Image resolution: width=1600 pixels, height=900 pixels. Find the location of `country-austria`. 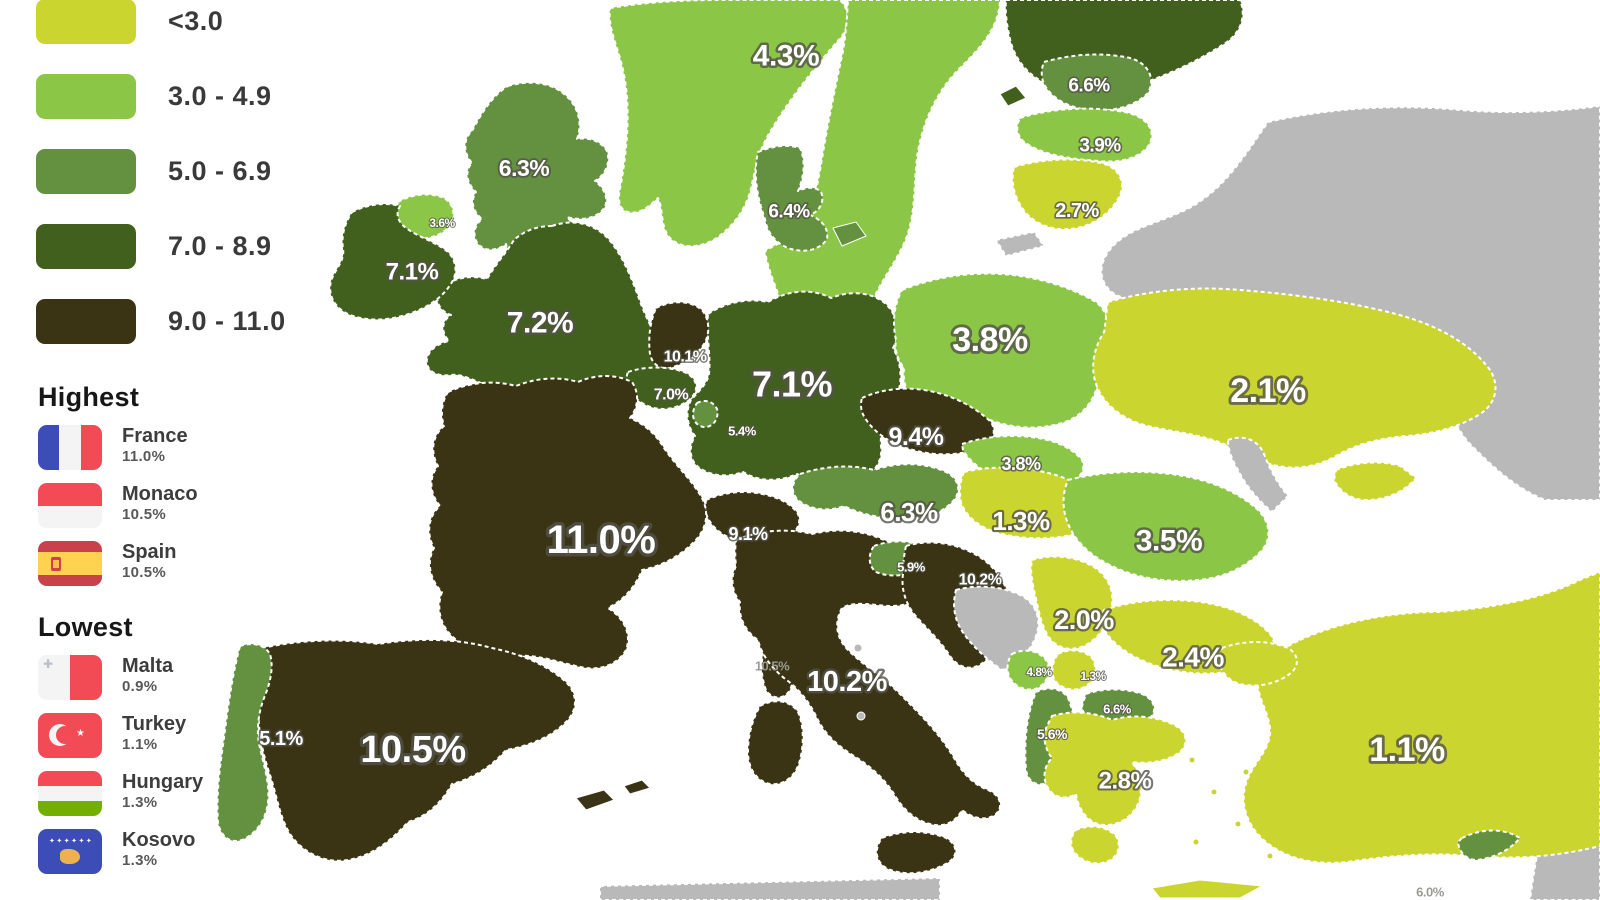

country-austria is located at coordinates (876, 491).